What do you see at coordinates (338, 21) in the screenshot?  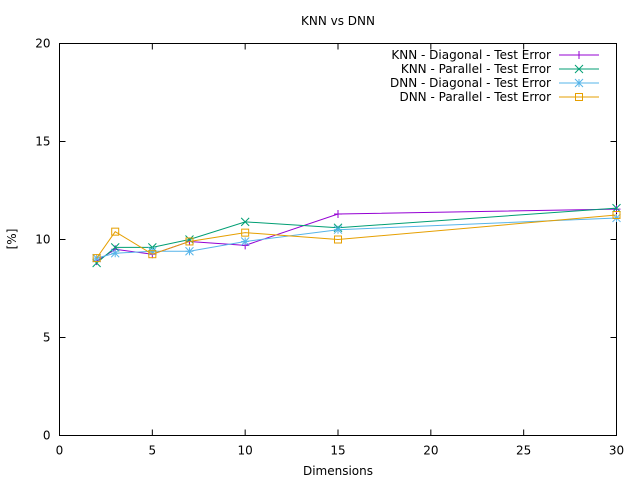 I see `chart-title: KNN vs DNN` at bounding box center [338, 21].